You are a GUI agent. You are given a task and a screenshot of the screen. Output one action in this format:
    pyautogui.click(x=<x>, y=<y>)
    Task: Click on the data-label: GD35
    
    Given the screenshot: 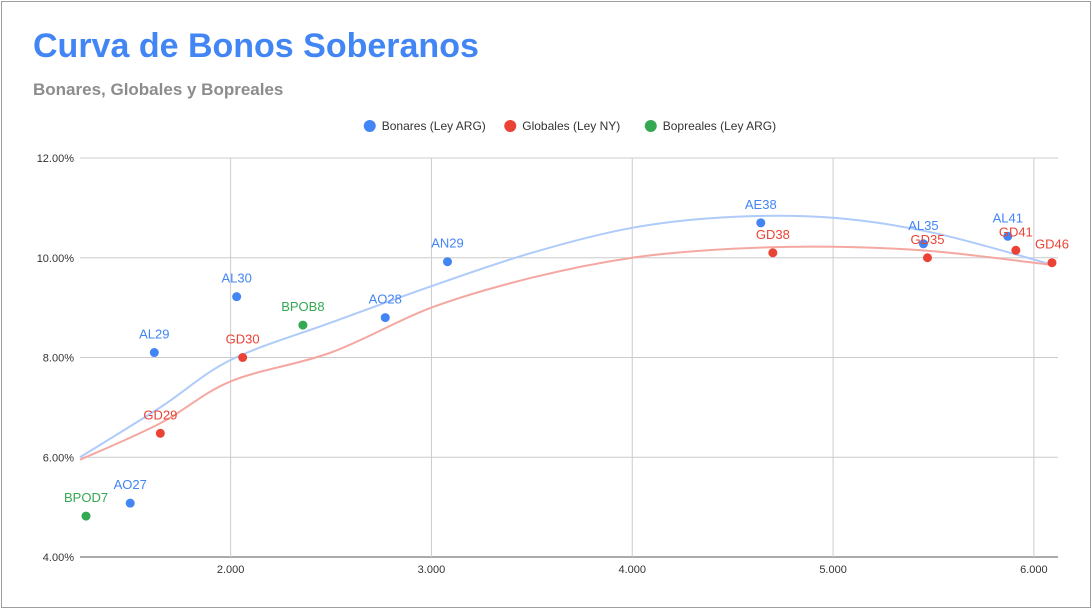 What is the action you would take?
    pyautogui.click(x=927, y=239)
    